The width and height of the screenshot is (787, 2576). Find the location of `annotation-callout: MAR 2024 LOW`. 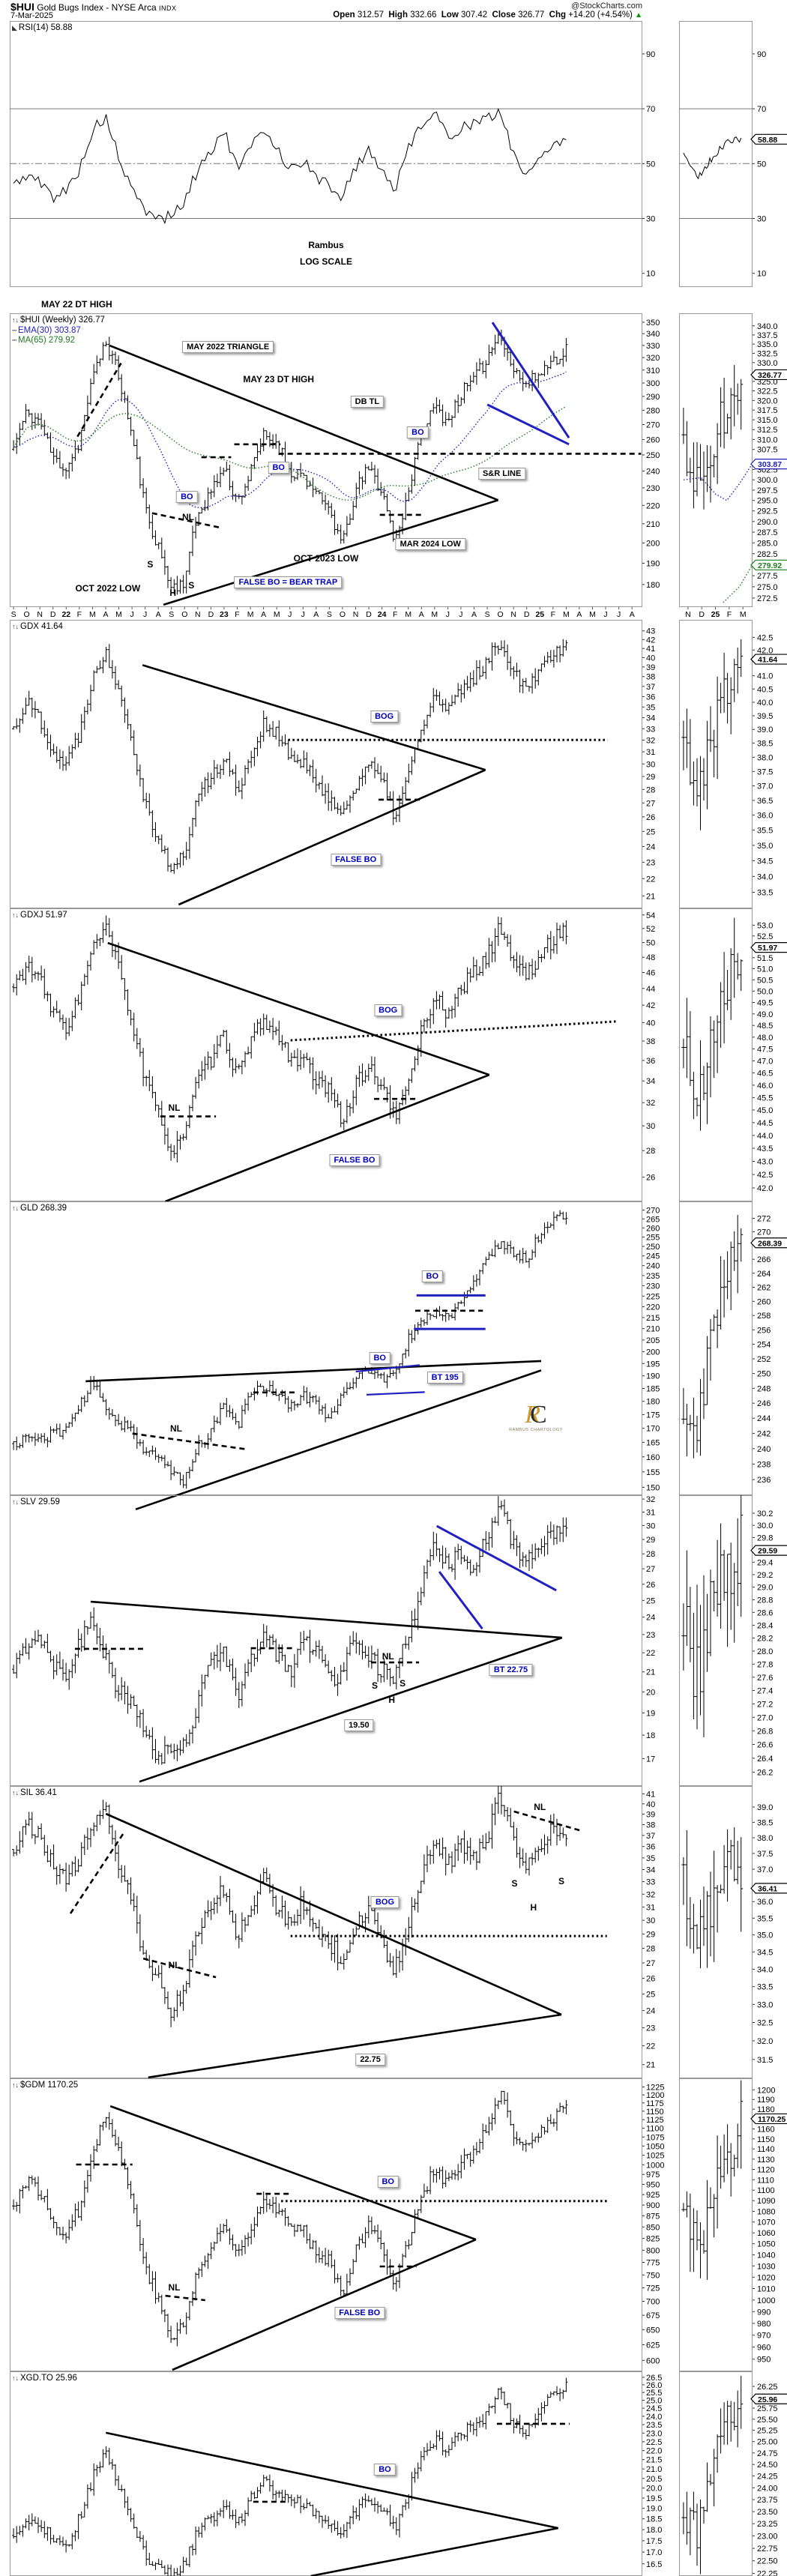

annotation-callout: MAR 2024 LOW is located at coordinates (430, 543).